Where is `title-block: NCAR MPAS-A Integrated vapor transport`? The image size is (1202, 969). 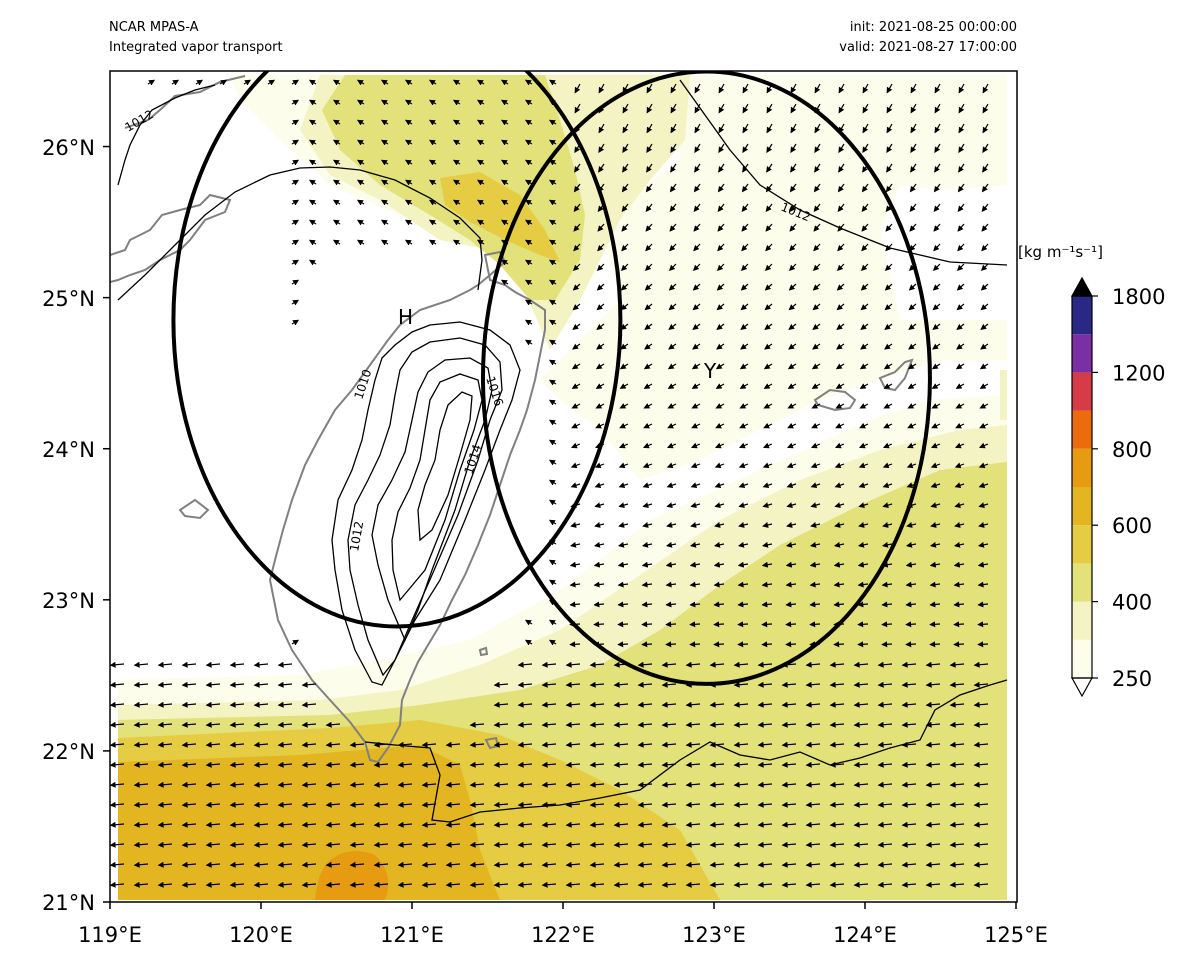
title-block: NCAR MPAS-A Integrated vapor transport is located at coordinates (196, 38).